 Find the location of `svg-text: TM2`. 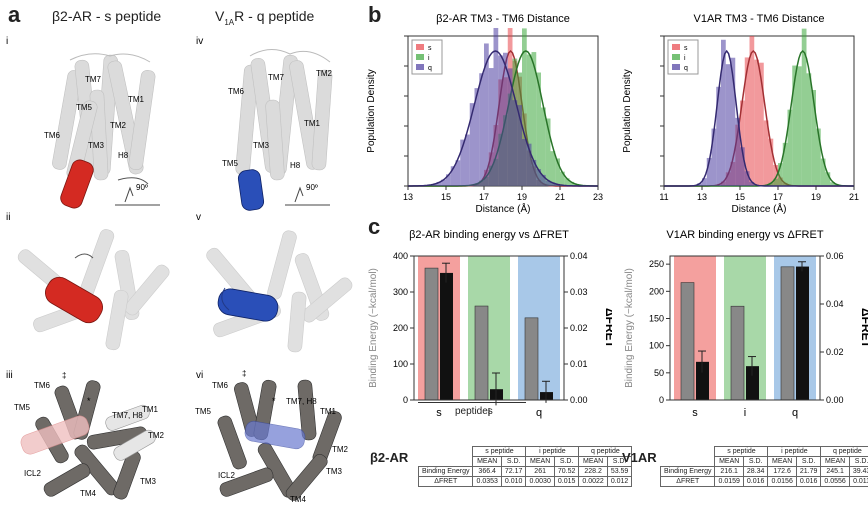

svg-text: TM2 is located at coordinates (156, 435).